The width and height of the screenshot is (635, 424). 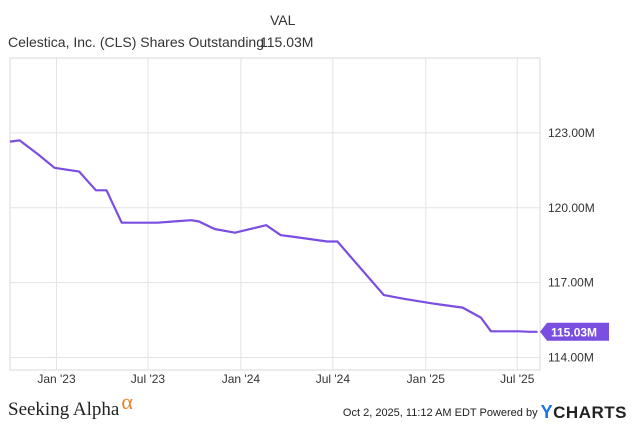 What do you see at coordinates (283, 20) in the screenshot?
I see `column-header-val: VAL` at bounding box center [283, 20].